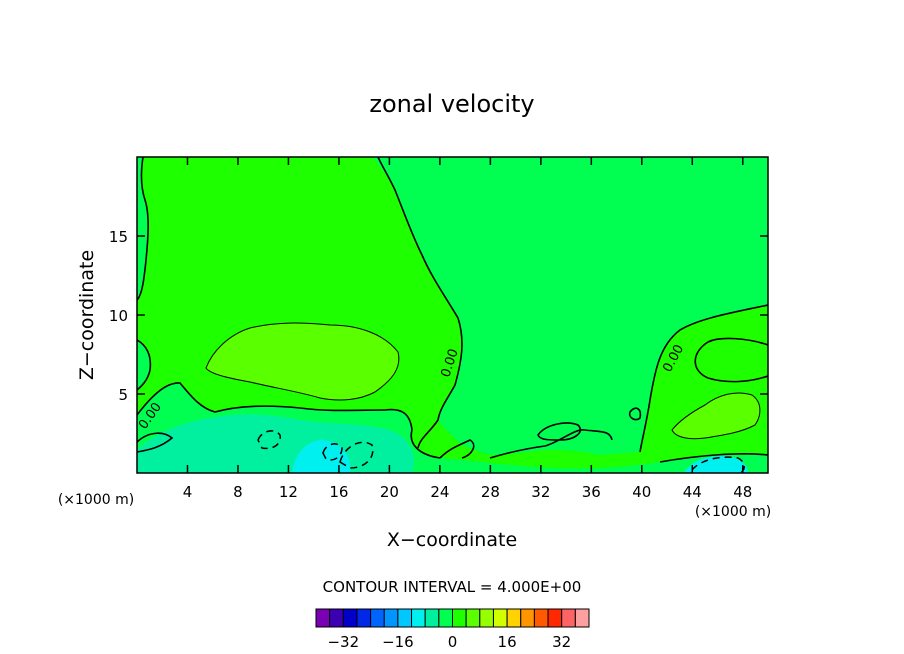 The height and width of the screenshot is (654, 904). I want to click on colorbar-tick-label: −16, so click(398, 642).